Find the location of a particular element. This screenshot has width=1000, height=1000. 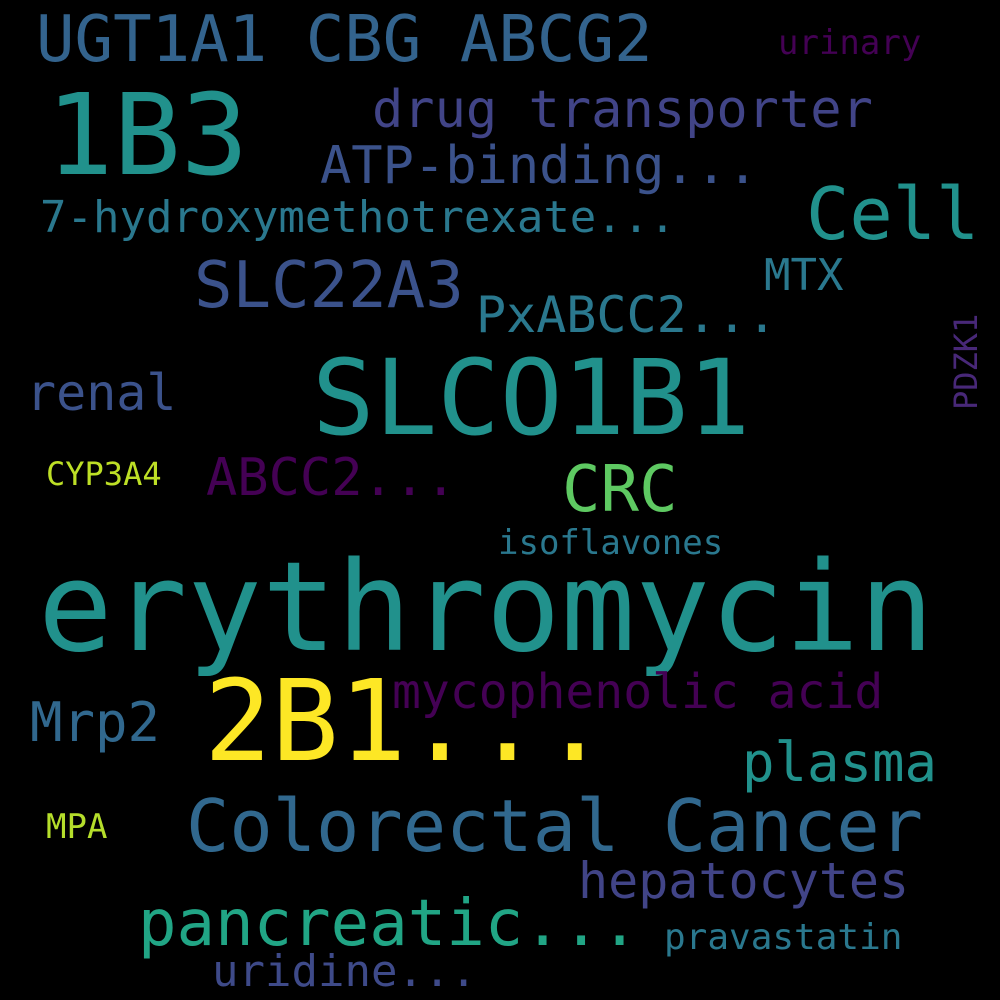

word-cyp3a4: CYP3A4 is located at coordinates (104, 474).